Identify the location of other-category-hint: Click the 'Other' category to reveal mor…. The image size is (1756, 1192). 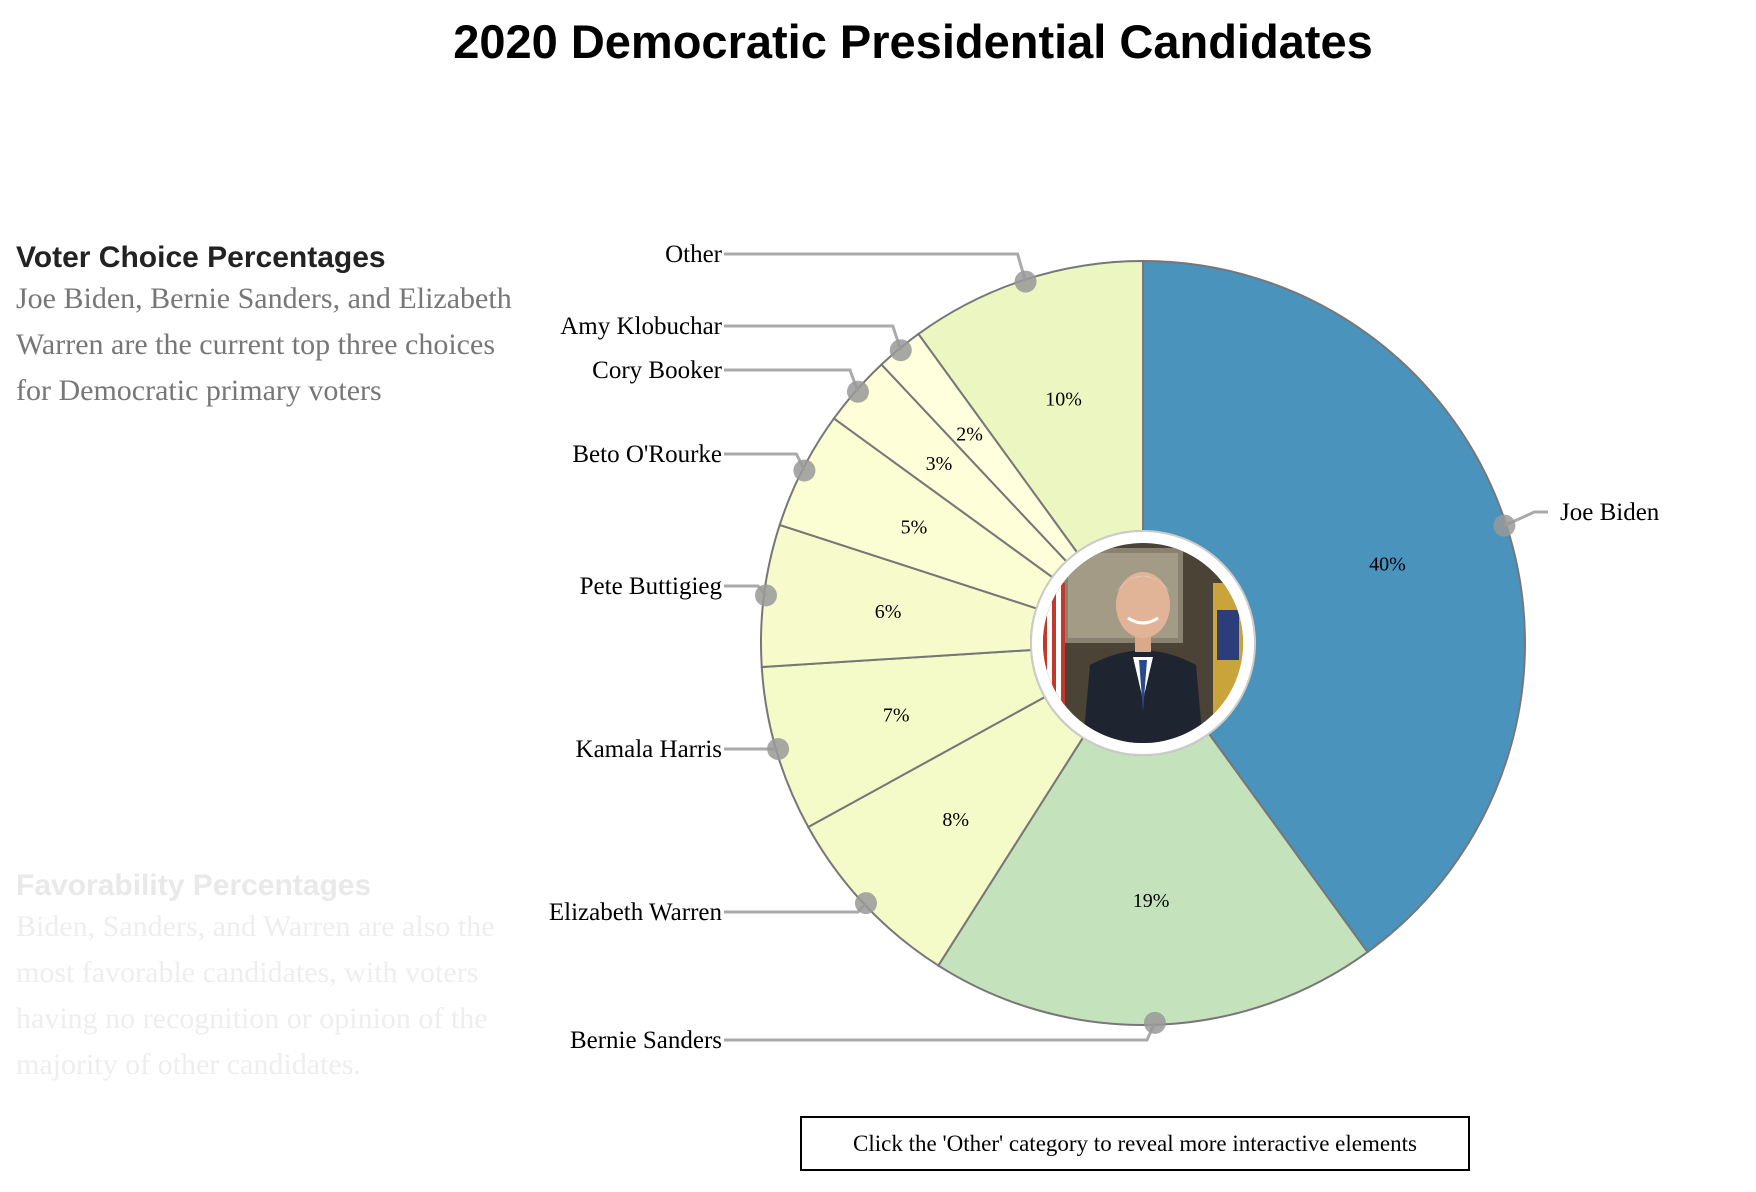
(1135, 1143).